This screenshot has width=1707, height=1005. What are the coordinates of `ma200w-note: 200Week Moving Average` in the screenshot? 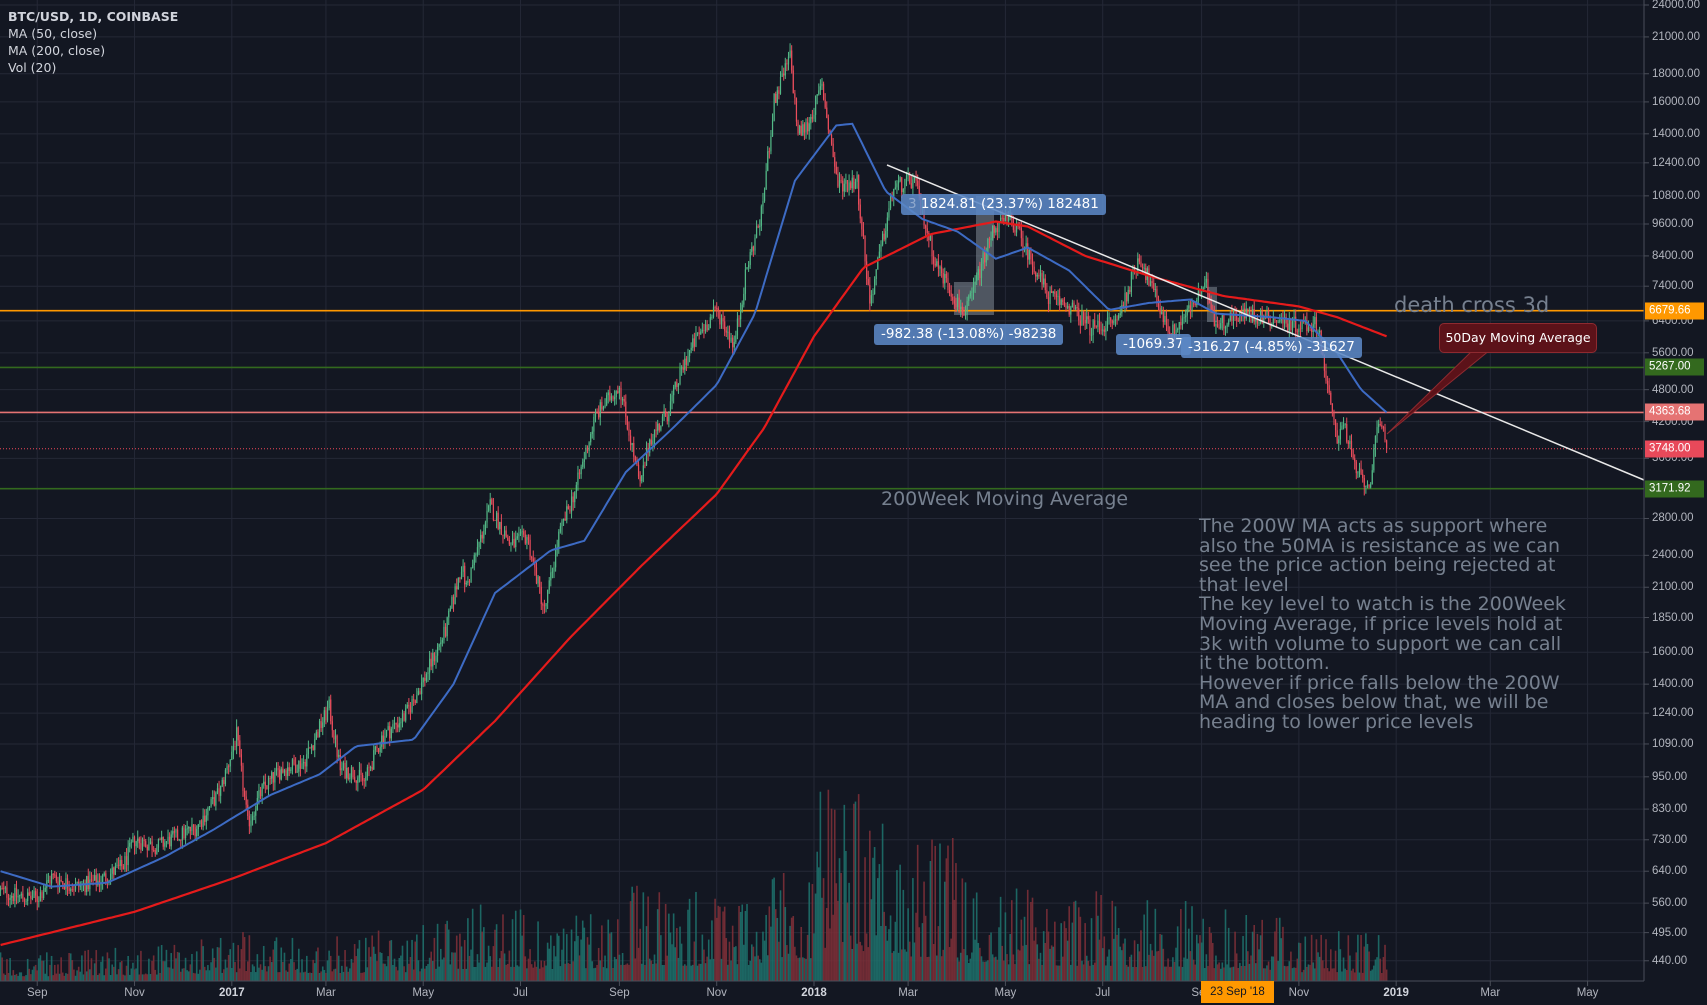 It's located at (1005, 499).